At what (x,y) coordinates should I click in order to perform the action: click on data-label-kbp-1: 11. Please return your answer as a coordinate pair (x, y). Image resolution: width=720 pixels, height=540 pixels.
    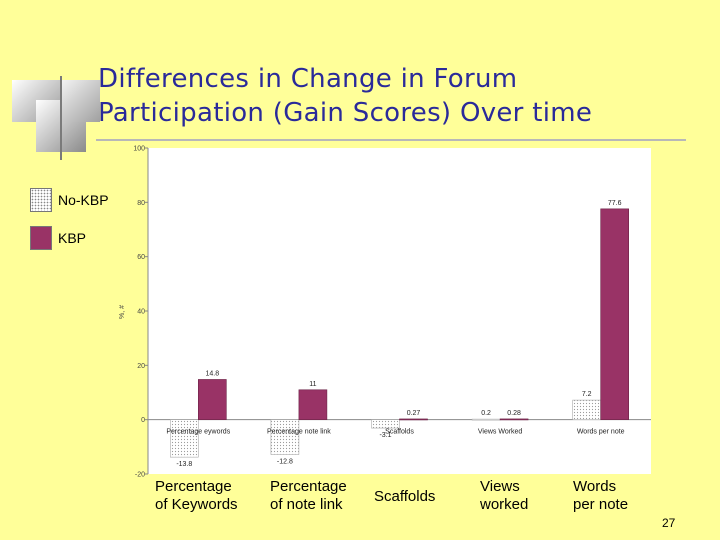
    Looking at the image, I should click on (312, 384).